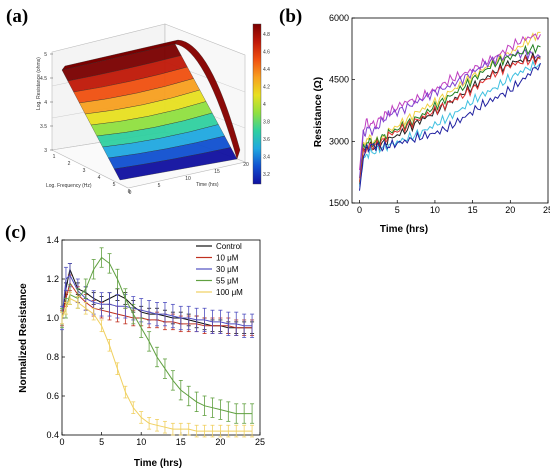 This screenshot has height=471, width=550. I want to click on freq-tick-label: 6, so click(129, 192).